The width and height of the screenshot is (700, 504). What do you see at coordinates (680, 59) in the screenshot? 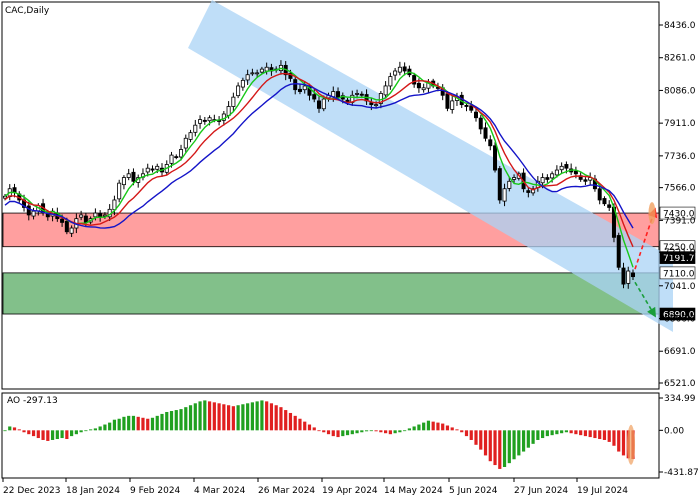
I see `y-tick-label: 8261.0` at bounding box center [680, 59].